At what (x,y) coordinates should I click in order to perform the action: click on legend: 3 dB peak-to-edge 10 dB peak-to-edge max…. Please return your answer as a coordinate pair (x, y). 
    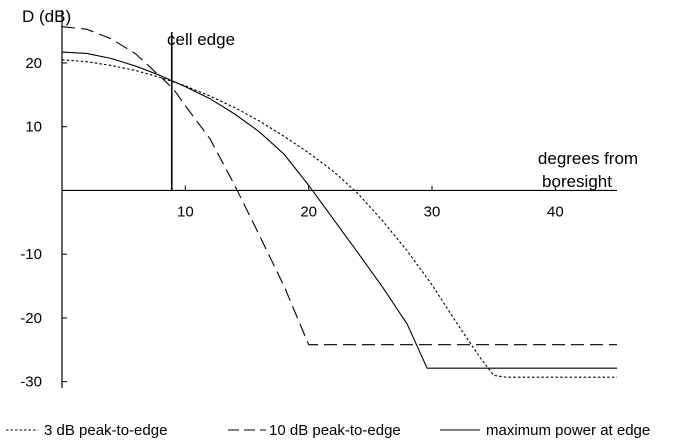
    Looking at the image, I should click on (328, 430).